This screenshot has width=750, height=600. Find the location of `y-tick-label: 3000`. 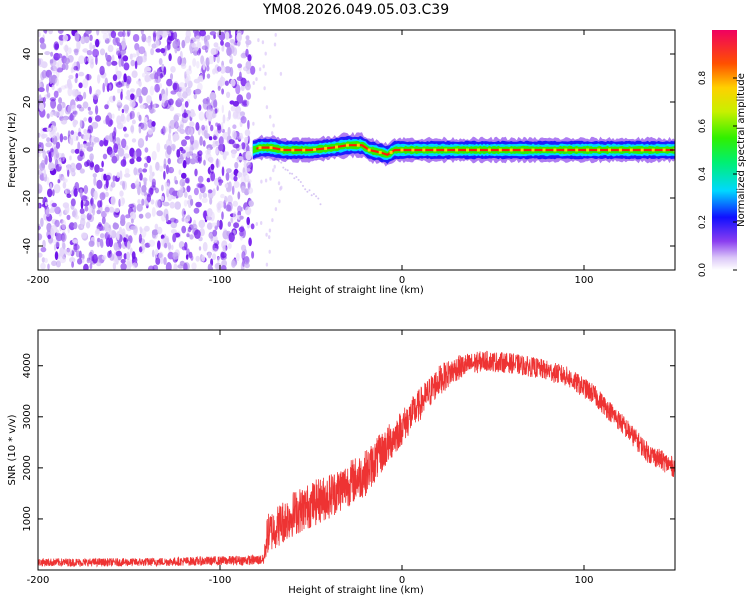

y-tick-label: 3000 is located at coordinates (27, 416).